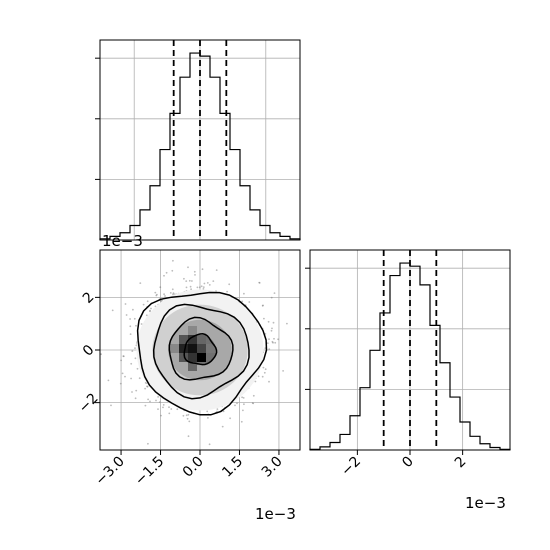 This screenshot has height=550, width=550. I want to click on hist3-offset-label: 1e−3, so click(485, 503).